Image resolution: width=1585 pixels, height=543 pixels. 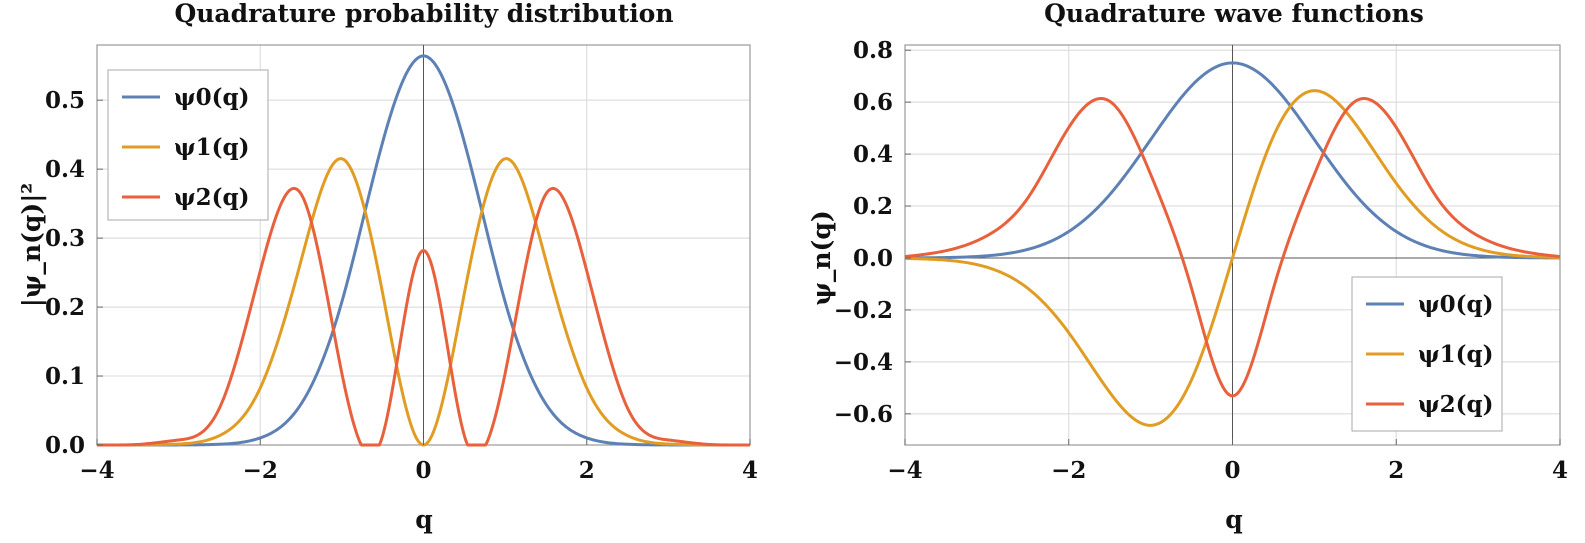 What do you see at coordinates (863, 310) in the screenshot?
I see `y-tick-label: −0.2` at bounding box center [863, 310].